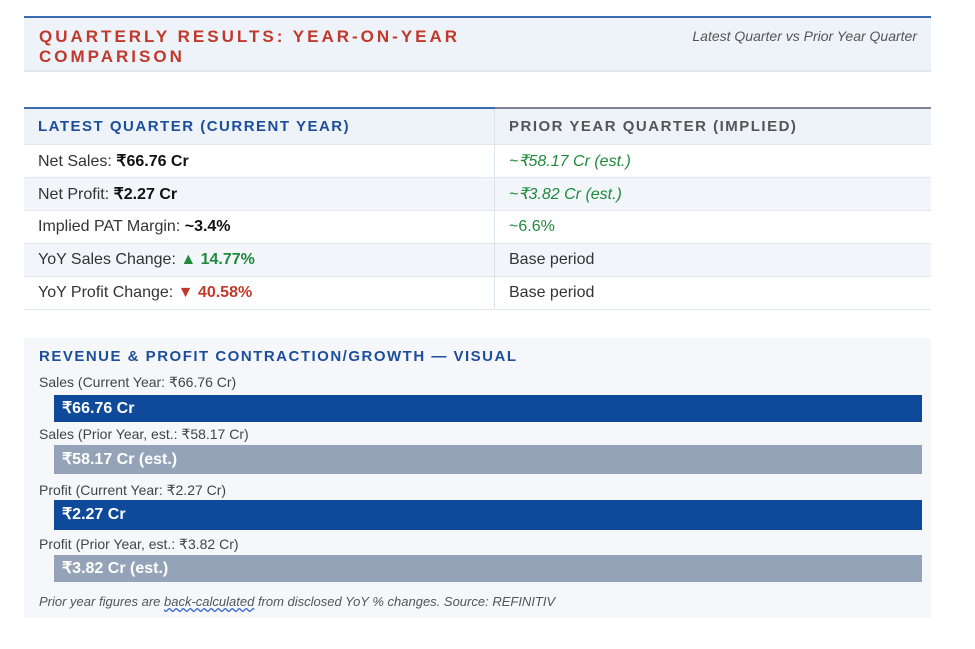 This screenshot has height=649, width=975. Describe the element at coordinates (712, 161) in the screenshot. I see `row-prior-value: ~₹58.17 Cr (est.)` at that location.